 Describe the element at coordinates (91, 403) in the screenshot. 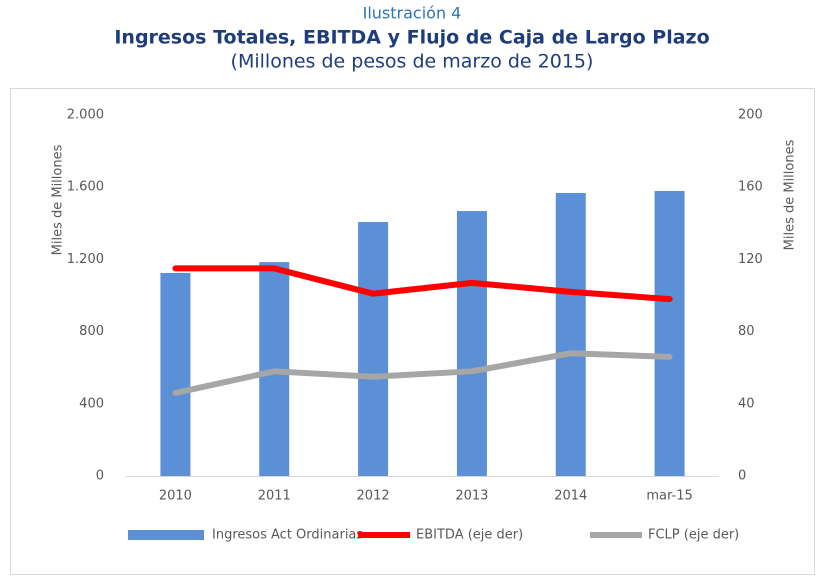

I see `y-tick-label: 400` at that location.